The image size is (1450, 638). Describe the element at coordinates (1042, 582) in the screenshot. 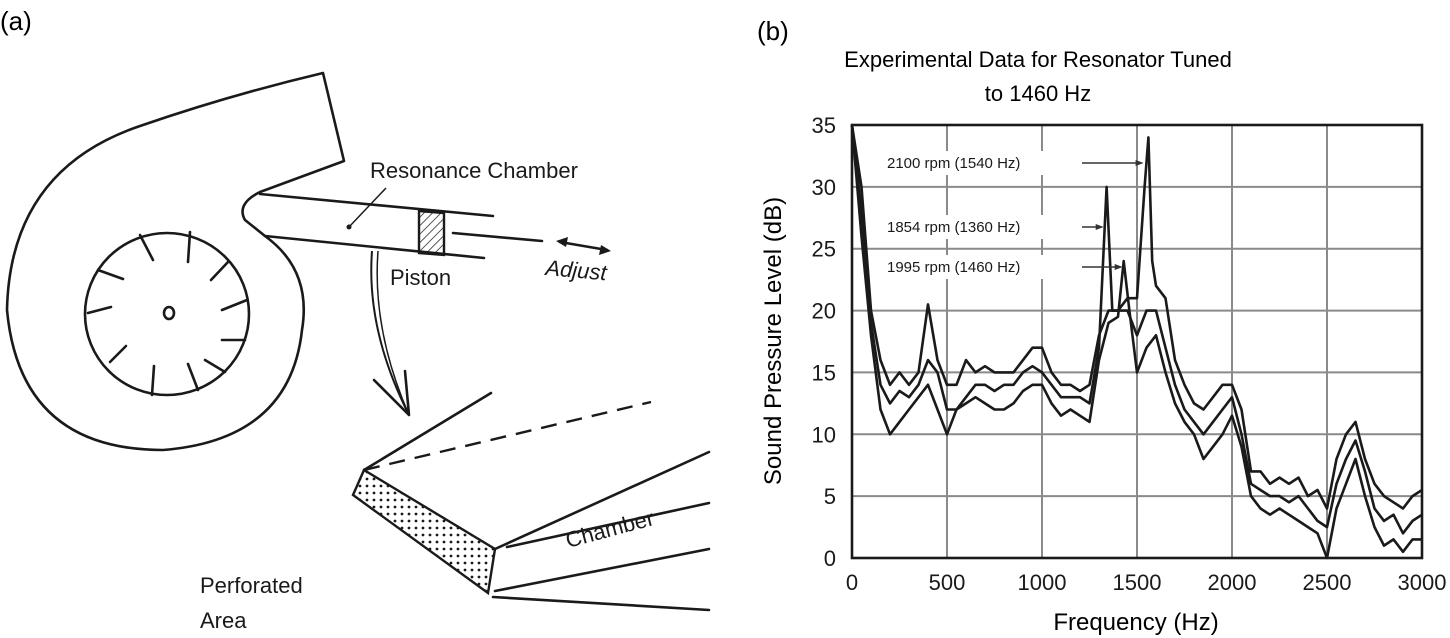

I see `x-tick-label: 1000` at that location.